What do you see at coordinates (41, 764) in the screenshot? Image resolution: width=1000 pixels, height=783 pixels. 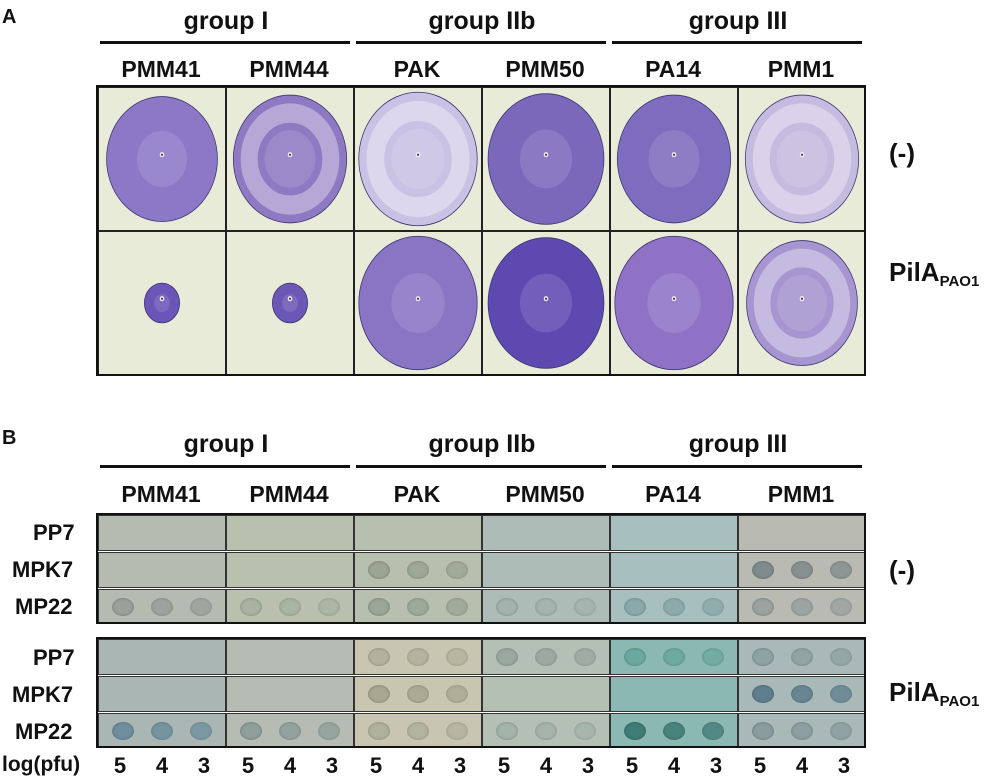 I see `panel-b-footer-label: log(pfu)` at bounding box center [41, 764].